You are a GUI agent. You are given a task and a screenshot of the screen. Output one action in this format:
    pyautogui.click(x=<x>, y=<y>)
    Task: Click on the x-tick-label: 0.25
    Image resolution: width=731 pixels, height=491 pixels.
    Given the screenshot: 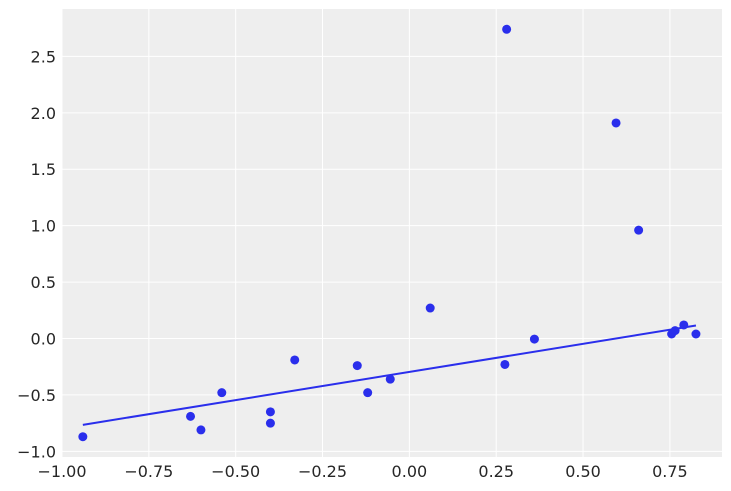 What is the action you would take?
    pyautogui.click(x=496, y=471)
    